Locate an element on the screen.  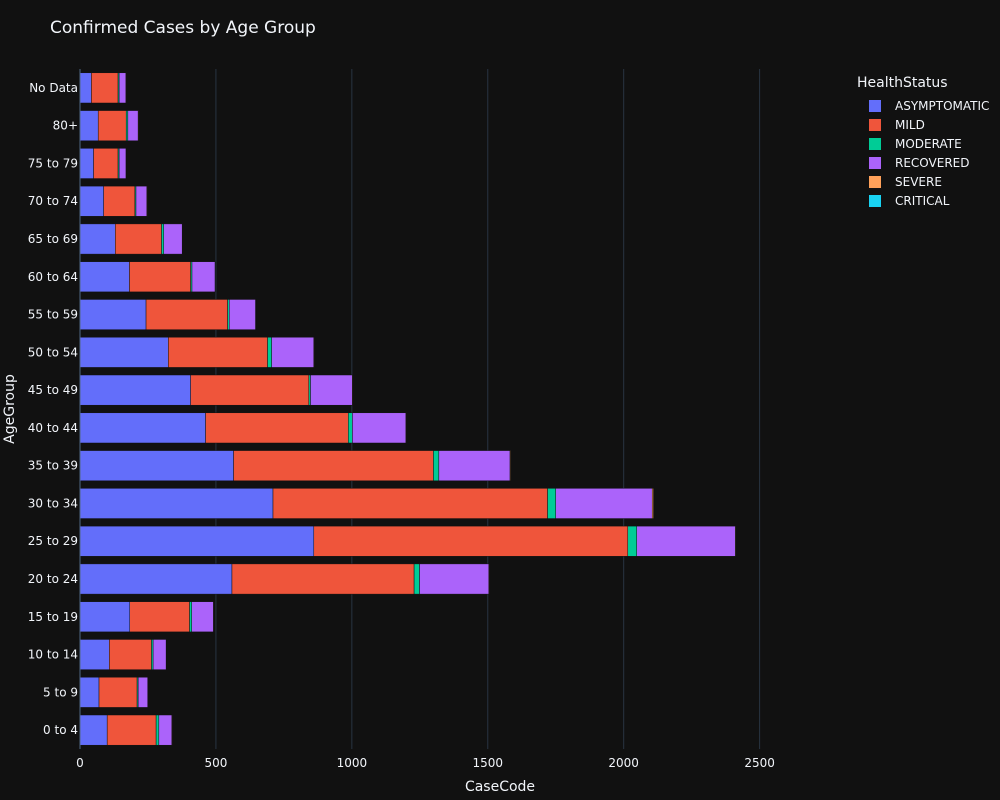
y-tick-label: 55 to 59 is located at coordinates (53, 315).